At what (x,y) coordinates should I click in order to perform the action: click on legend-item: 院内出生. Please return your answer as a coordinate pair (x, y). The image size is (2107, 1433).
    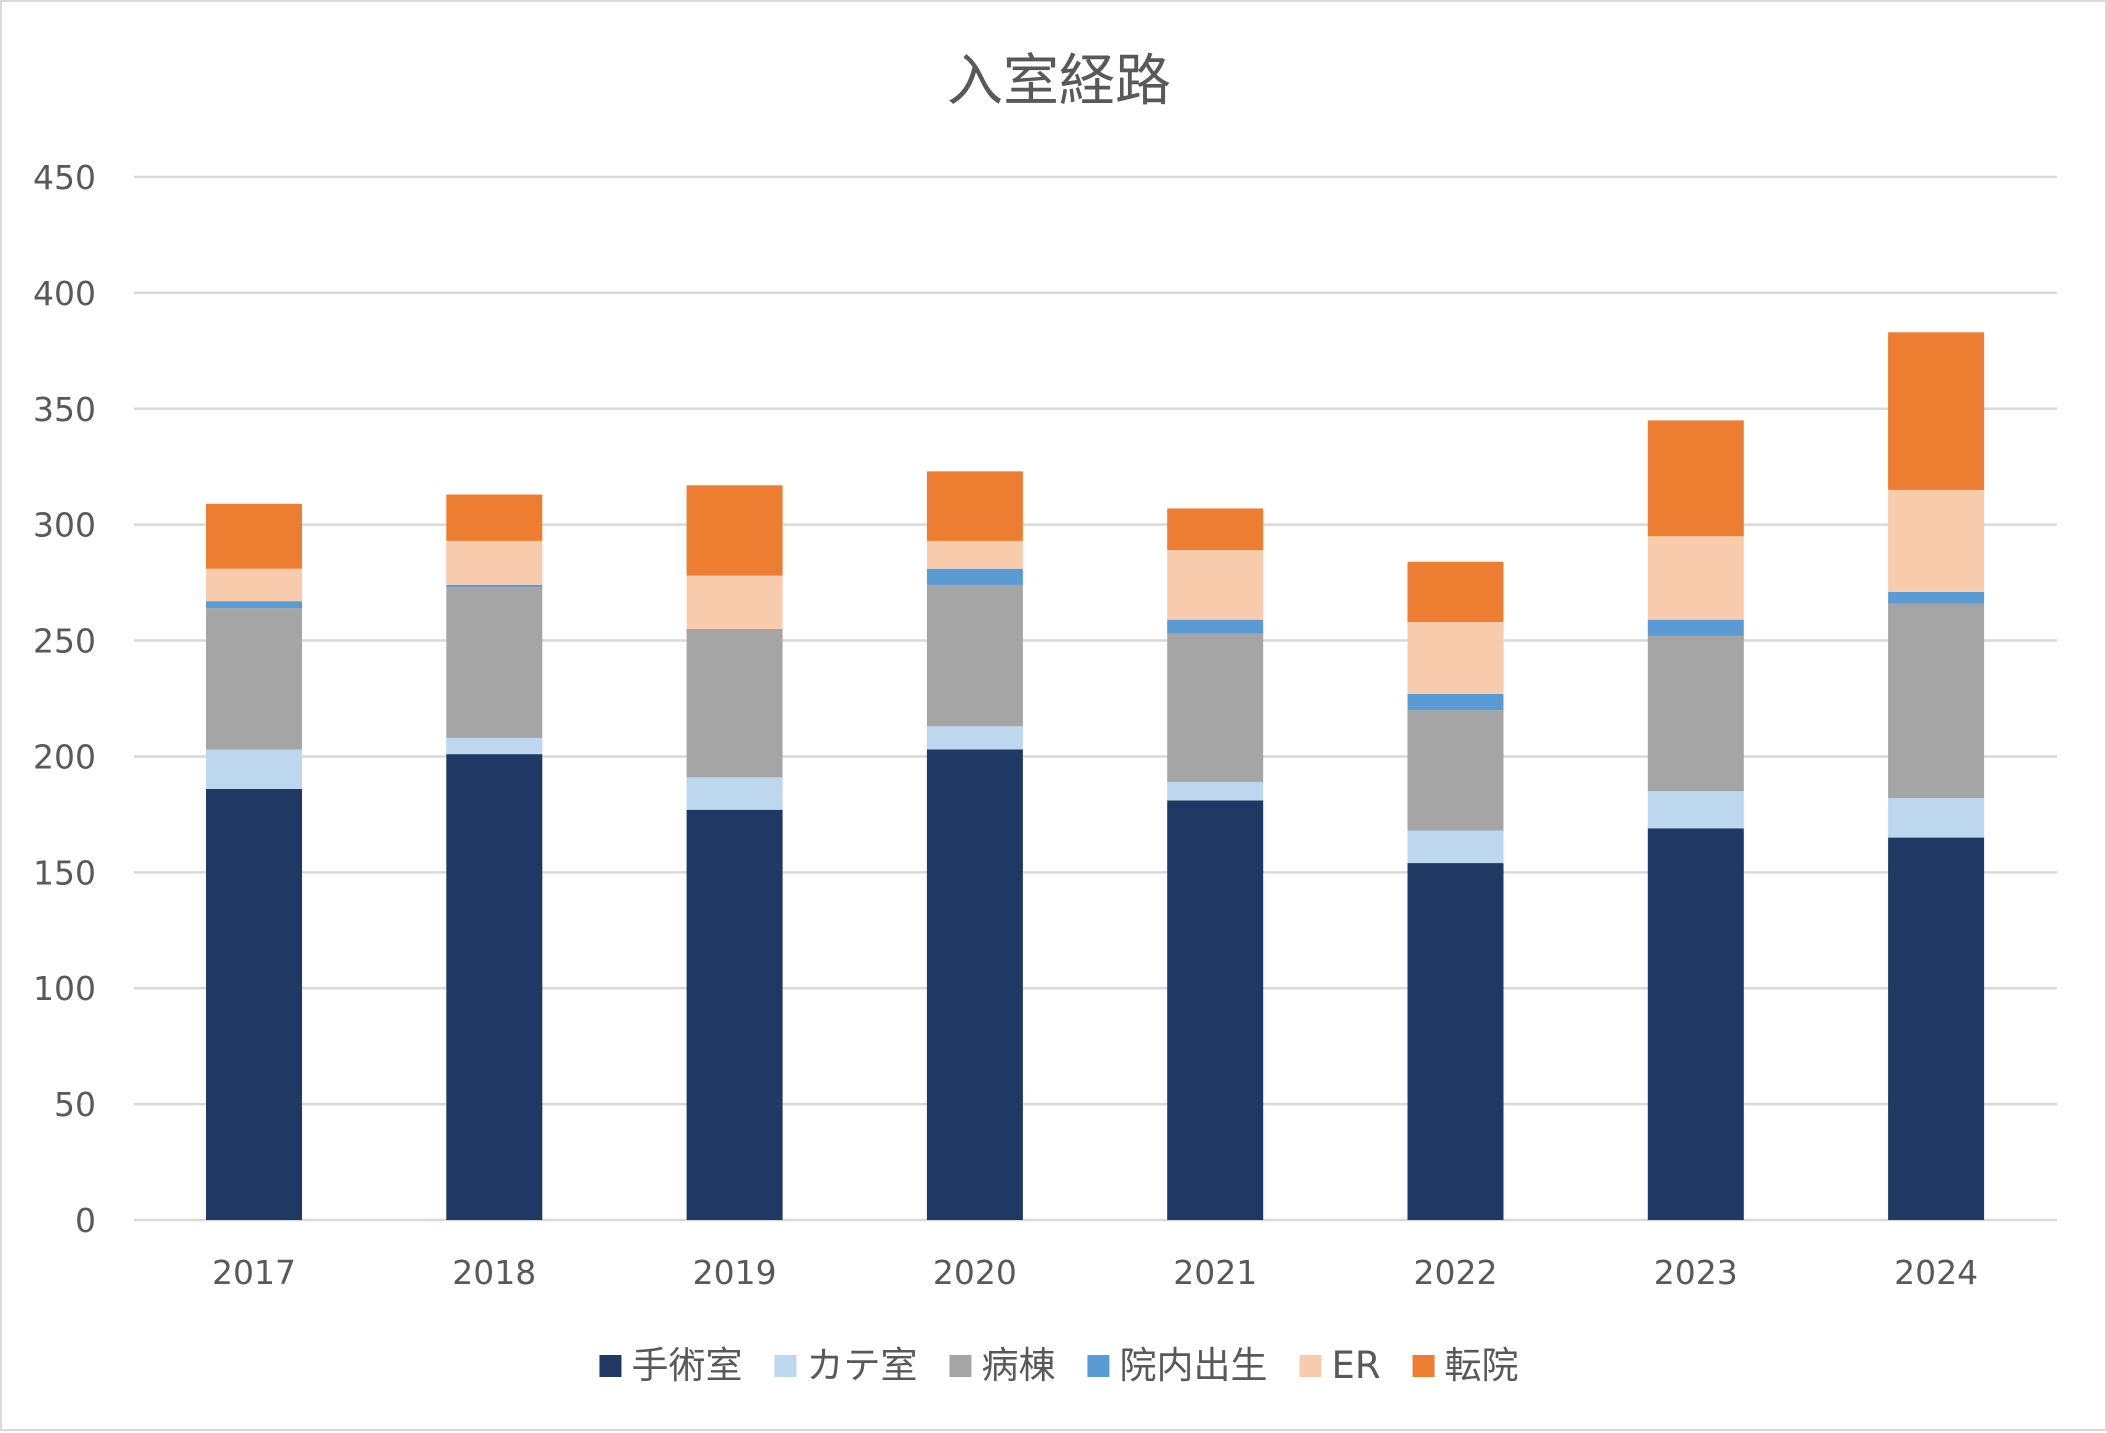
    Looking at the image, I should click on (1177, 1365).